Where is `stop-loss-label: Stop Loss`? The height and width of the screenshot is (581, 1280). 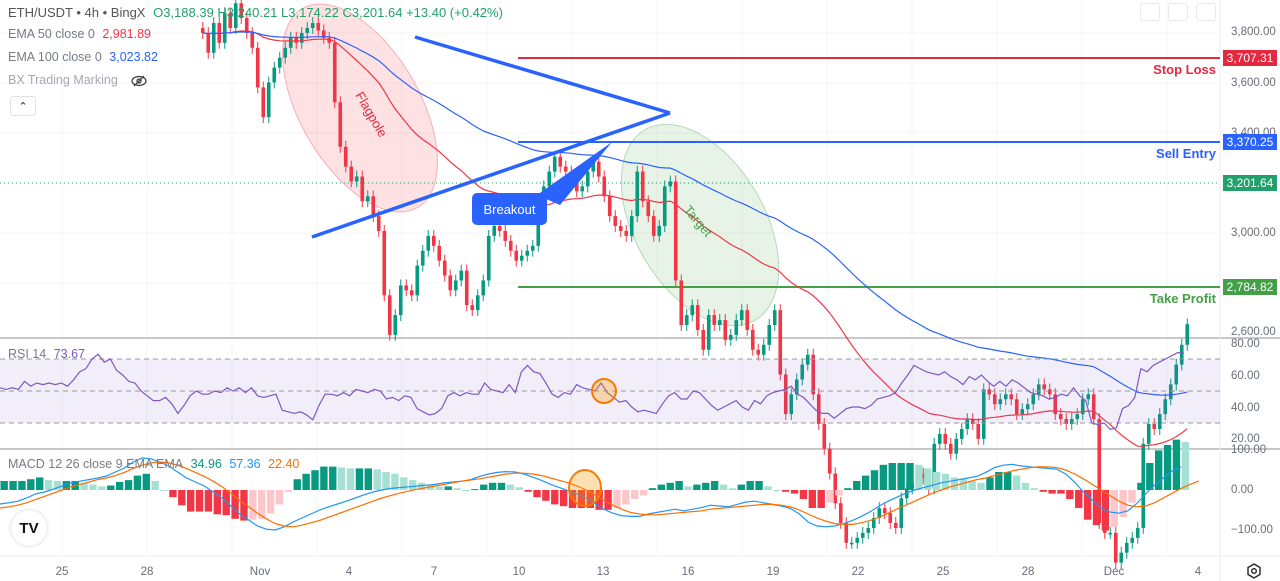 stop-loss-label: Stop Loss is located at coordinates (1184, 69).